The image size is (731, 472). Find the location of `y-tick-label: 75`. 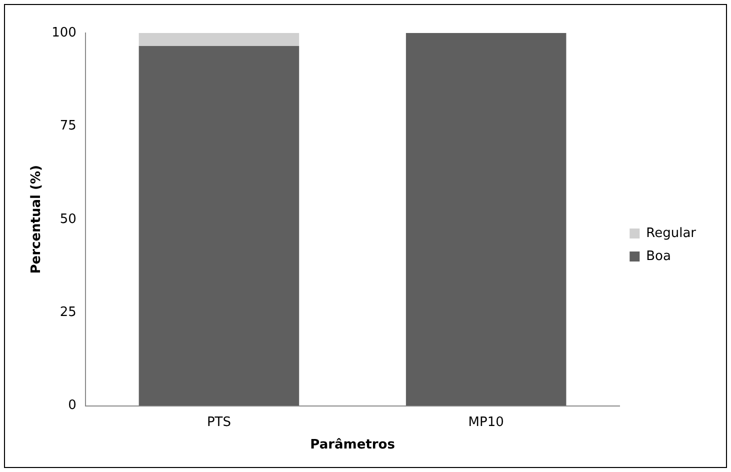

y-tick-label: 75 is located at coordinates (68, 126).